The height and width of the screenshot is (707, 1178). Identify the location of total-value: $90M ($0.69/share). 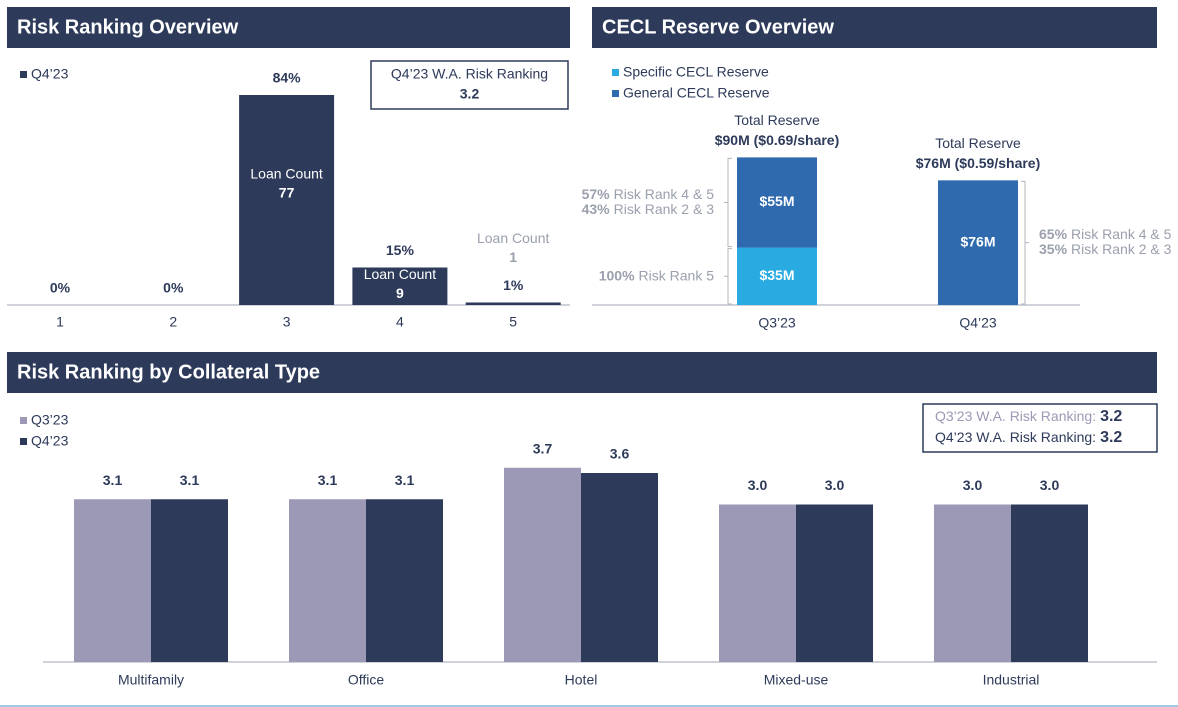
(777, 140).